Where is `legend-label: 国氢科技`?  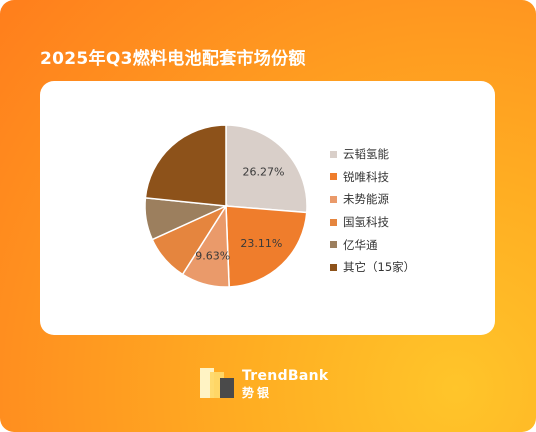
legend-label: 国氢科技 is located at coordinates (366, 222).